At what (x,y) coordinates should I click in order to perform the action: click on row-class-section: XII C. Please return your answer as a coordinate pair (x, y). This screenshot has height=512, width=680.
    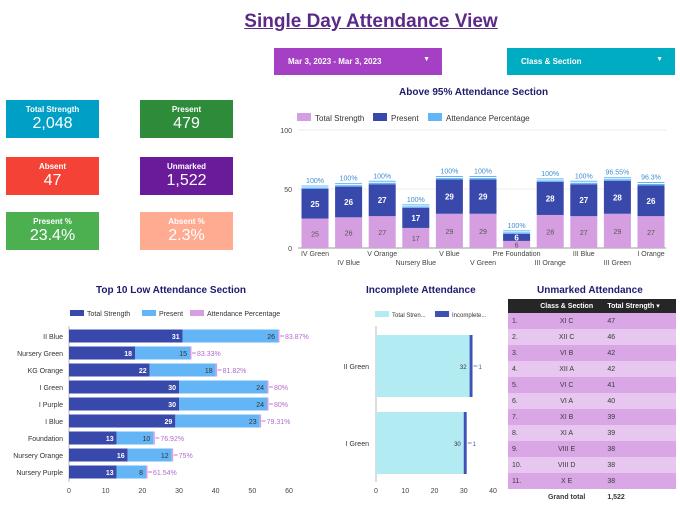
    Looking at the image, I should click on (566, 337).